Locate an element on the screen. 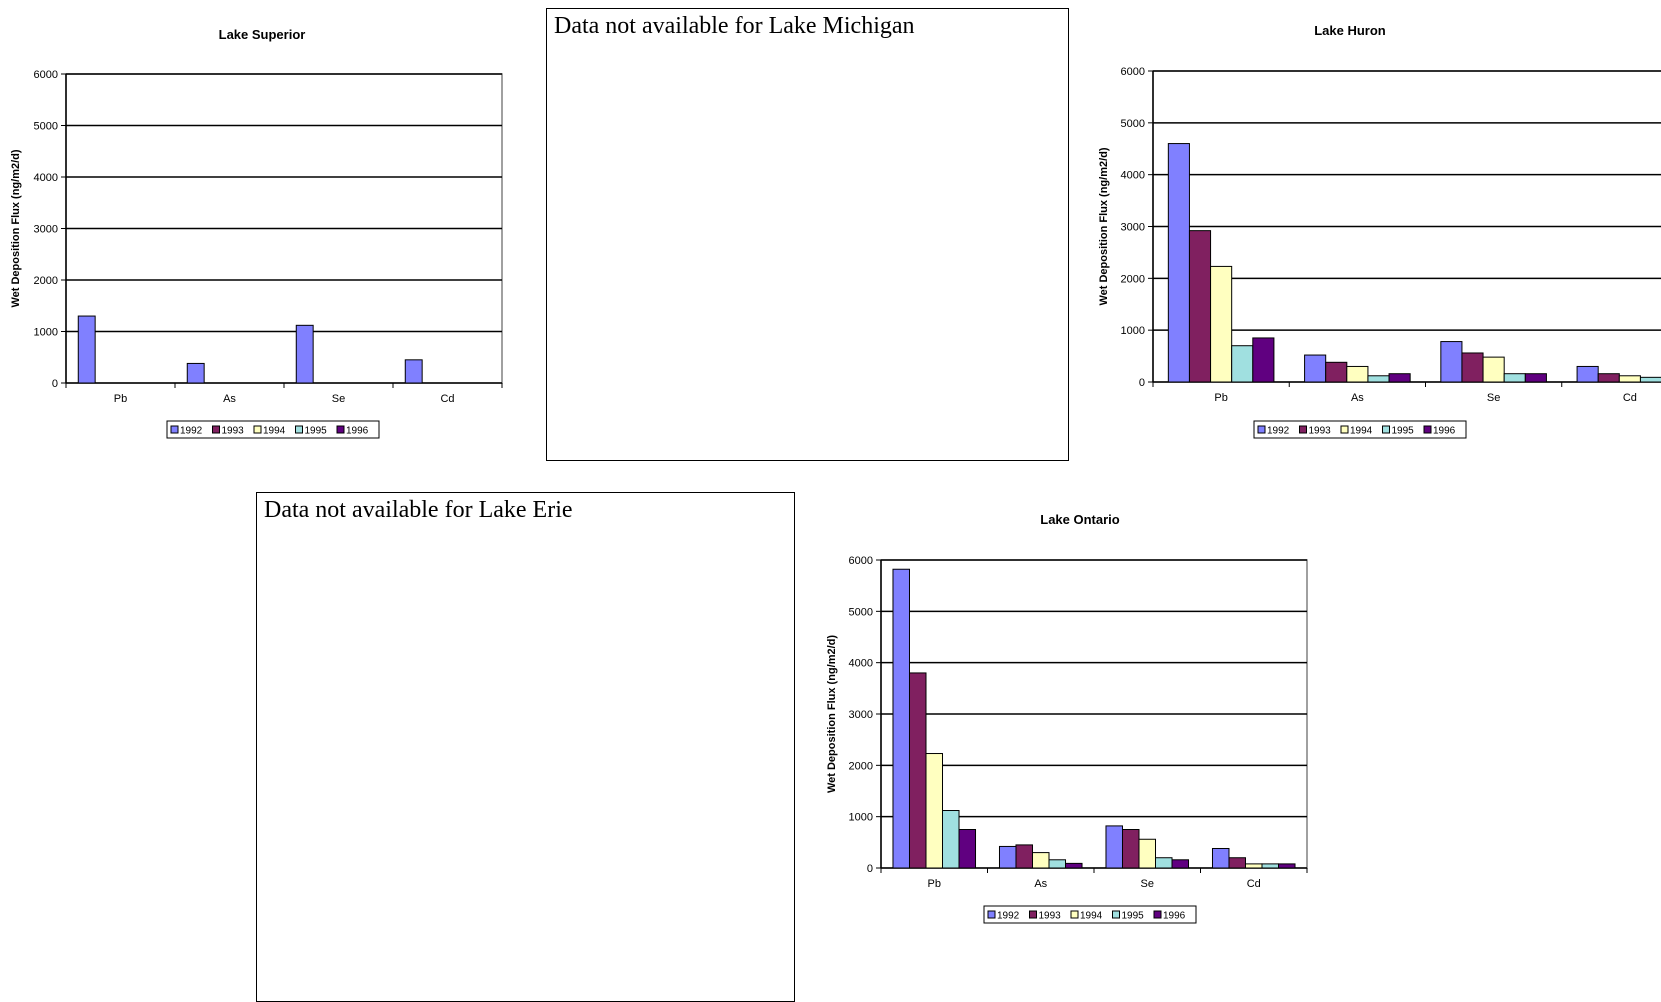 Image resolution: width=1661 pixels, height=1002 pixels. bar-cd-1996 is located at coordinates (1287, 866).